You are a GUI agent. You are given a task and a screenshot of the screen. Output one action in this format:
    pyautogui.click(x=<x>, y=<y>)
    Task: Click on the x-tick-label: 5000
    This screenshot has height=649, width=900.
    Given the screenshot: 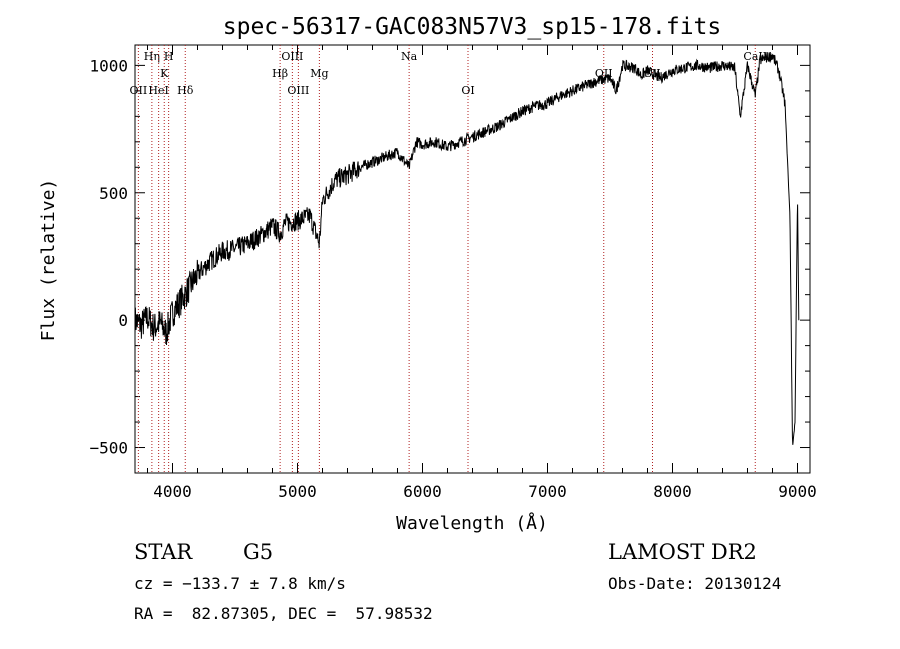 What is the action you would take?
    pyautogui.click(x=297, y=491)
    